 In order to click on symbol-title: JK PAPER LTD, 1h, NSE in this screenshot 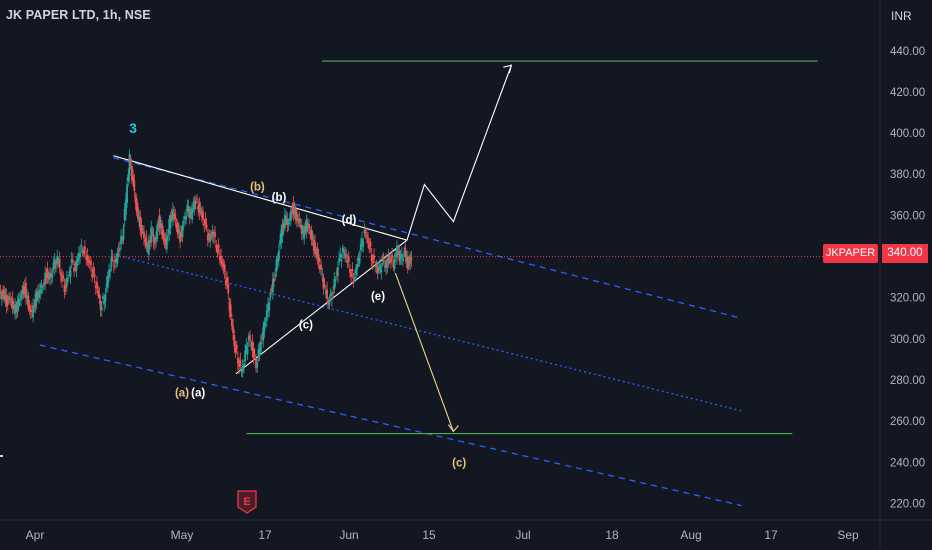, I will do `click(78, 15)`.